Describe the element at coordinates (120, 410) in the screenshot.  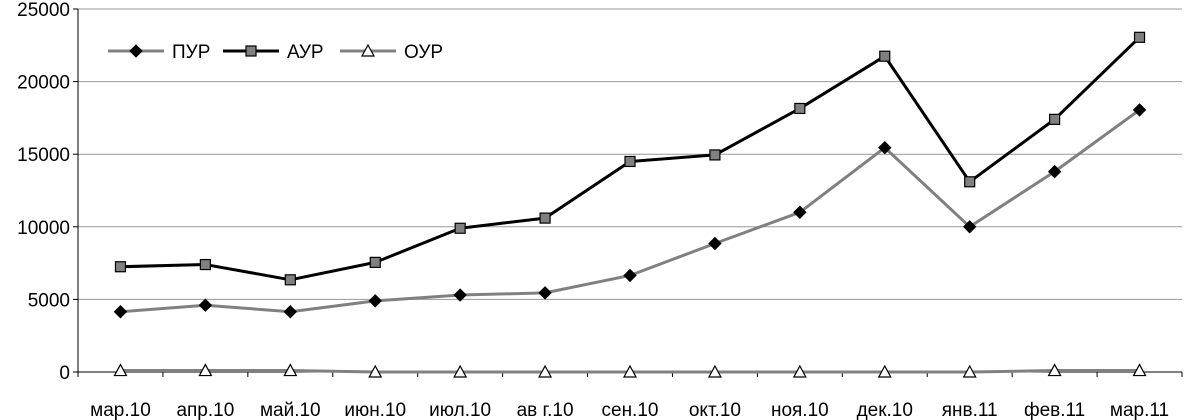
I see `x-tick-label: мар.10` at that location.